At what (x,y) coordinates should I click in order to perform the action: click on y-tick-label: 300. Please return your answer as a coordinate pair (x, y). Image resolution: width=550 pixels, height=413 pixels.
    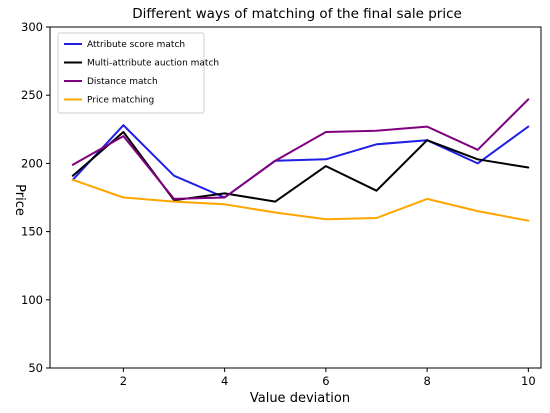
    Looking at the image, I should click on (32, 27).